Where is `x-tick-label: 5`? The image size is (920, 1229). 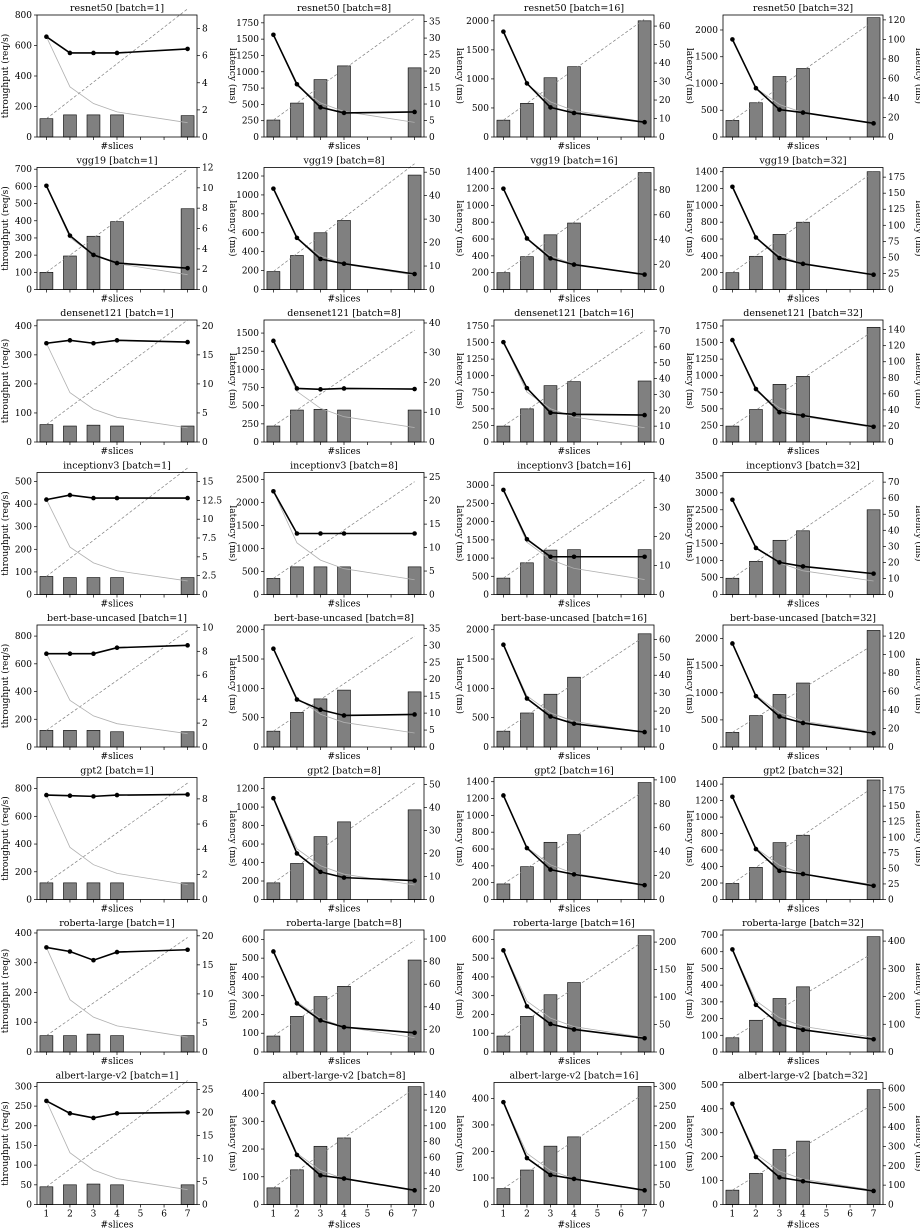
x-tick-label: 5 is located at coordinates (598, 1215).